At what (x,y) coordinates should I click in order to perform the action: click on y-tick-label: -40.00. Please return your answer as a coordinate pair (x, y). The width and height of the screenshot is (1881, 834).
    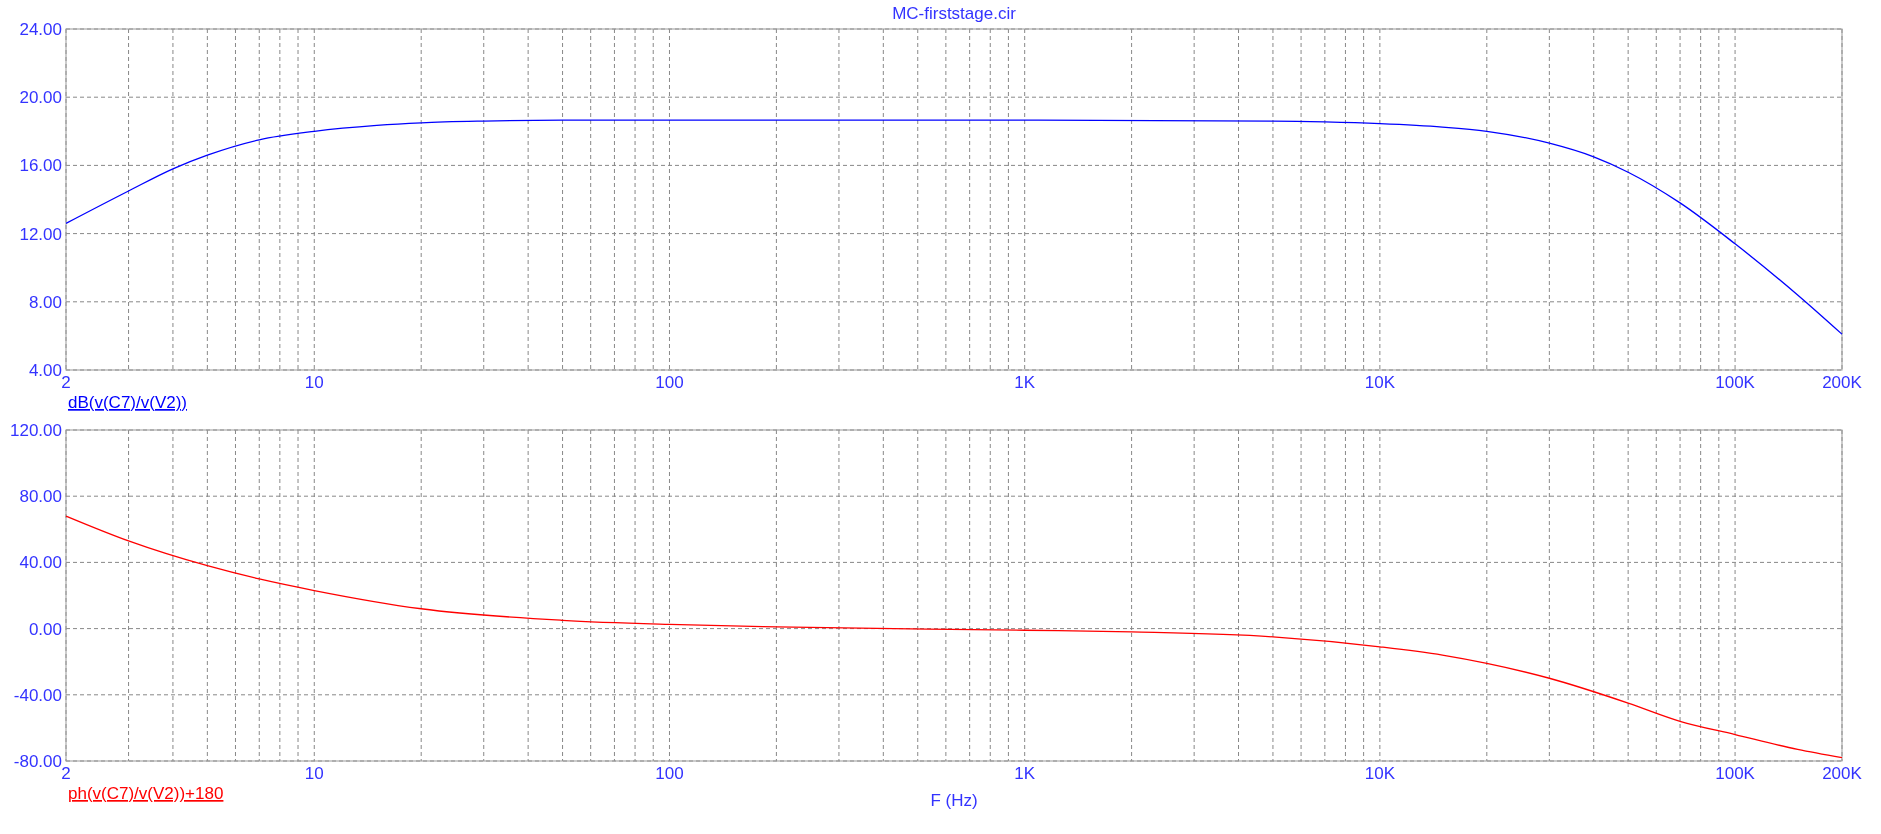
    Looking at the image, I should click on (37, 695).